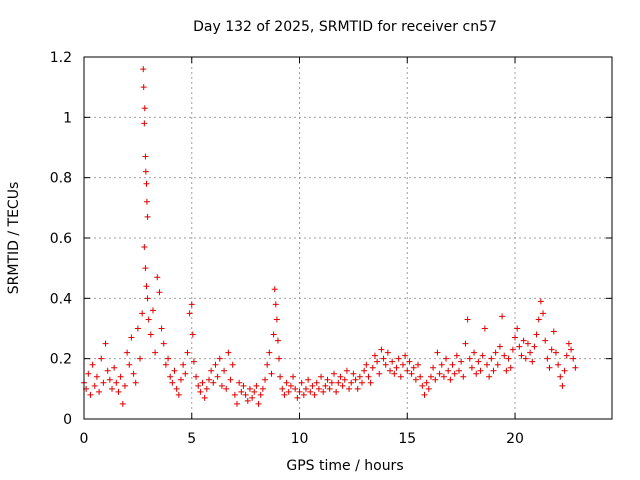 Image resolution: width=640 pixels, height=480 pixels. I want to click on y-tick-label: 0, so click(67, 420).